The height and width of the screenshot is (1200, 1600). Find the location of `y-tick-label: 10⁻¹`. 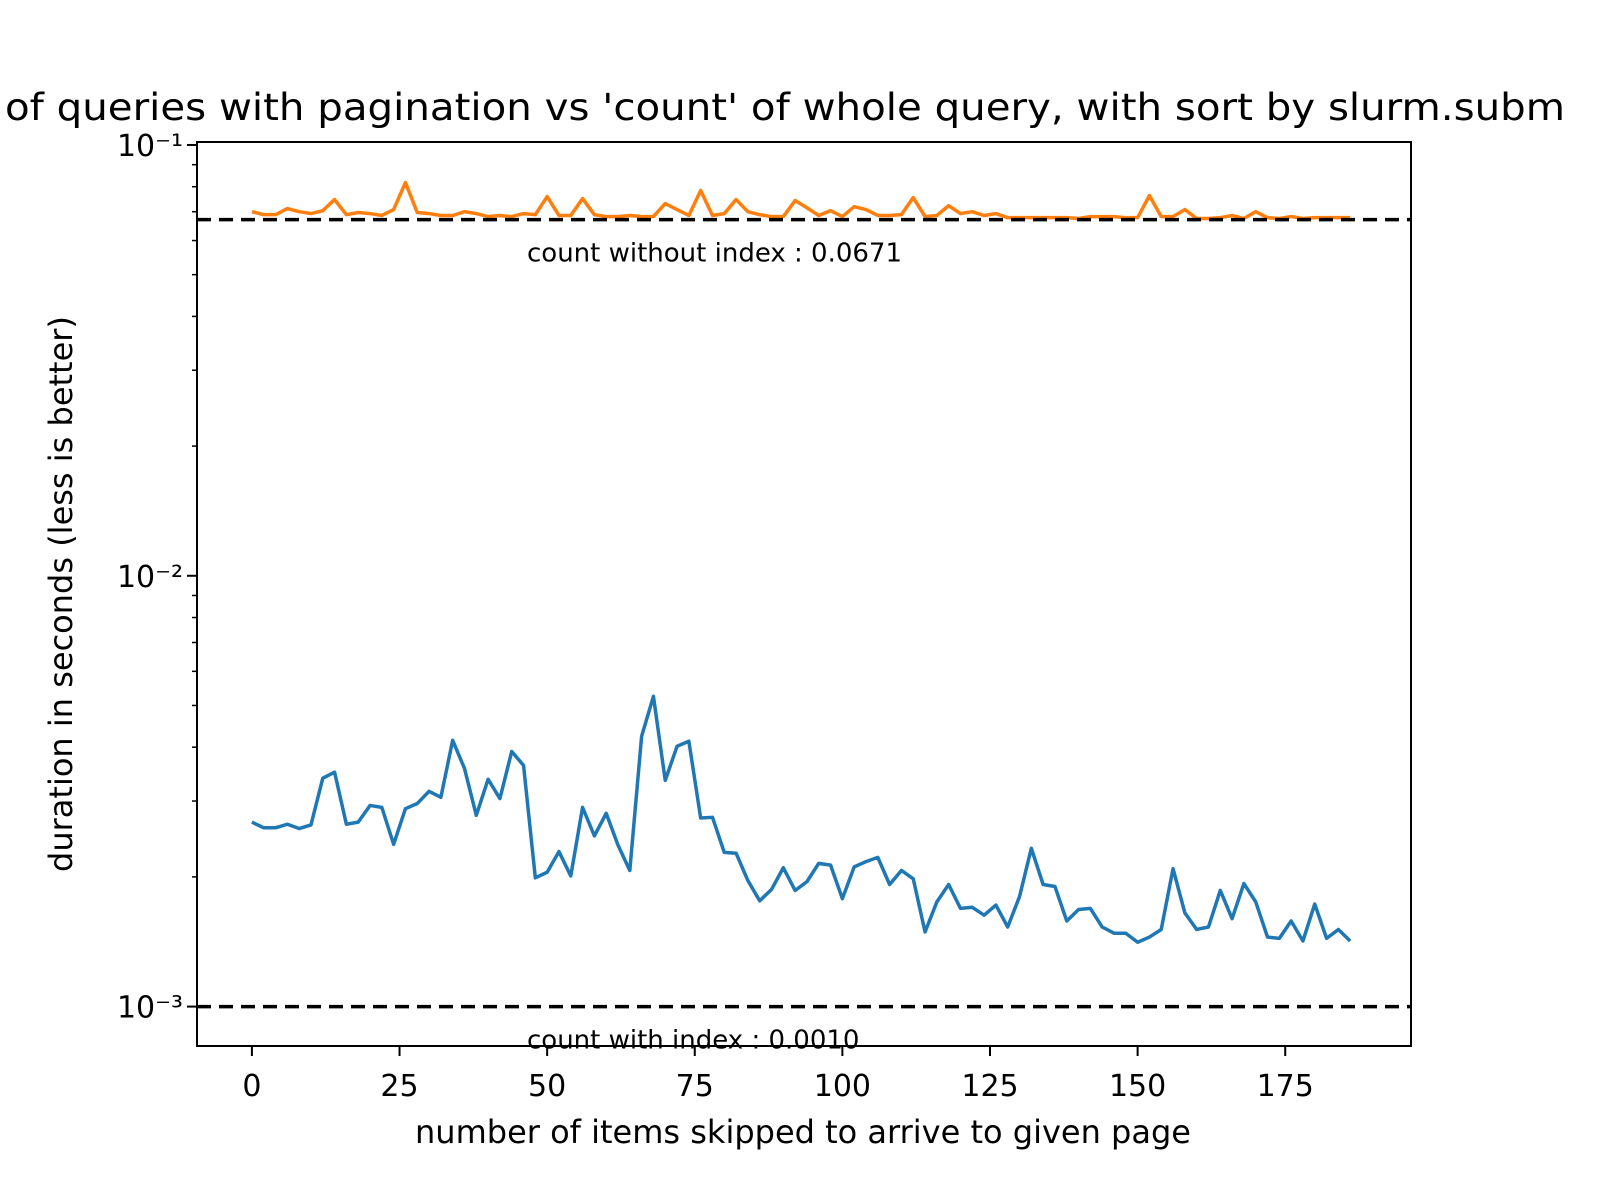

y-tick-label: 10⁻¹ is located at coordinates (150, 146).